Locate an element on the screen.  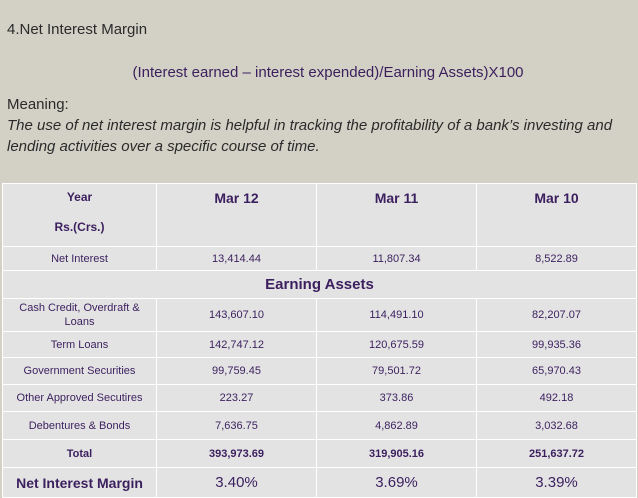
table-cell: 114,491.10 is located at coordinates (396, 315).